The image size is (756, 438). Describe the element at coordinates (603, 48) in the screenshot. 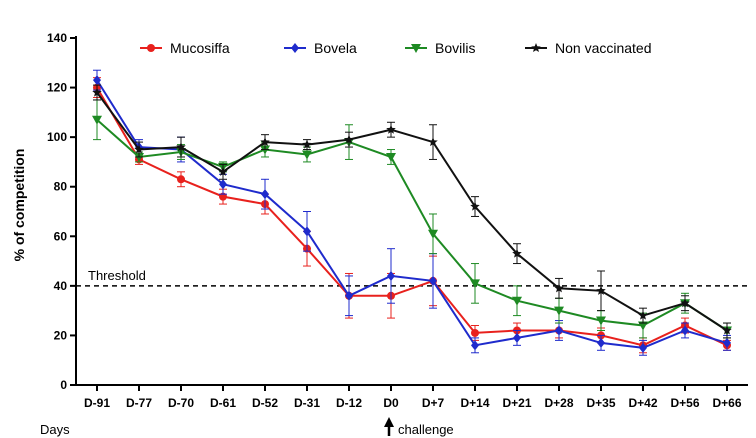

I see `legend-non-vaccinated-label: Non vaccinated` at that location.